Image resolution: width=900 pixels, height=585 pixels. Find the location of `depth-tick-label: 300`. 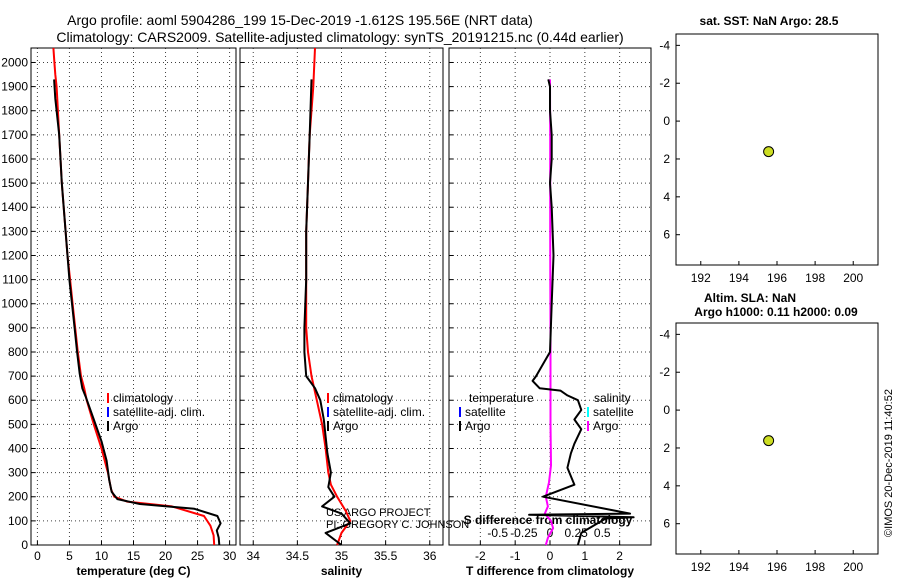

depth-tick-label: 300 is located at coordinates (18, 473).